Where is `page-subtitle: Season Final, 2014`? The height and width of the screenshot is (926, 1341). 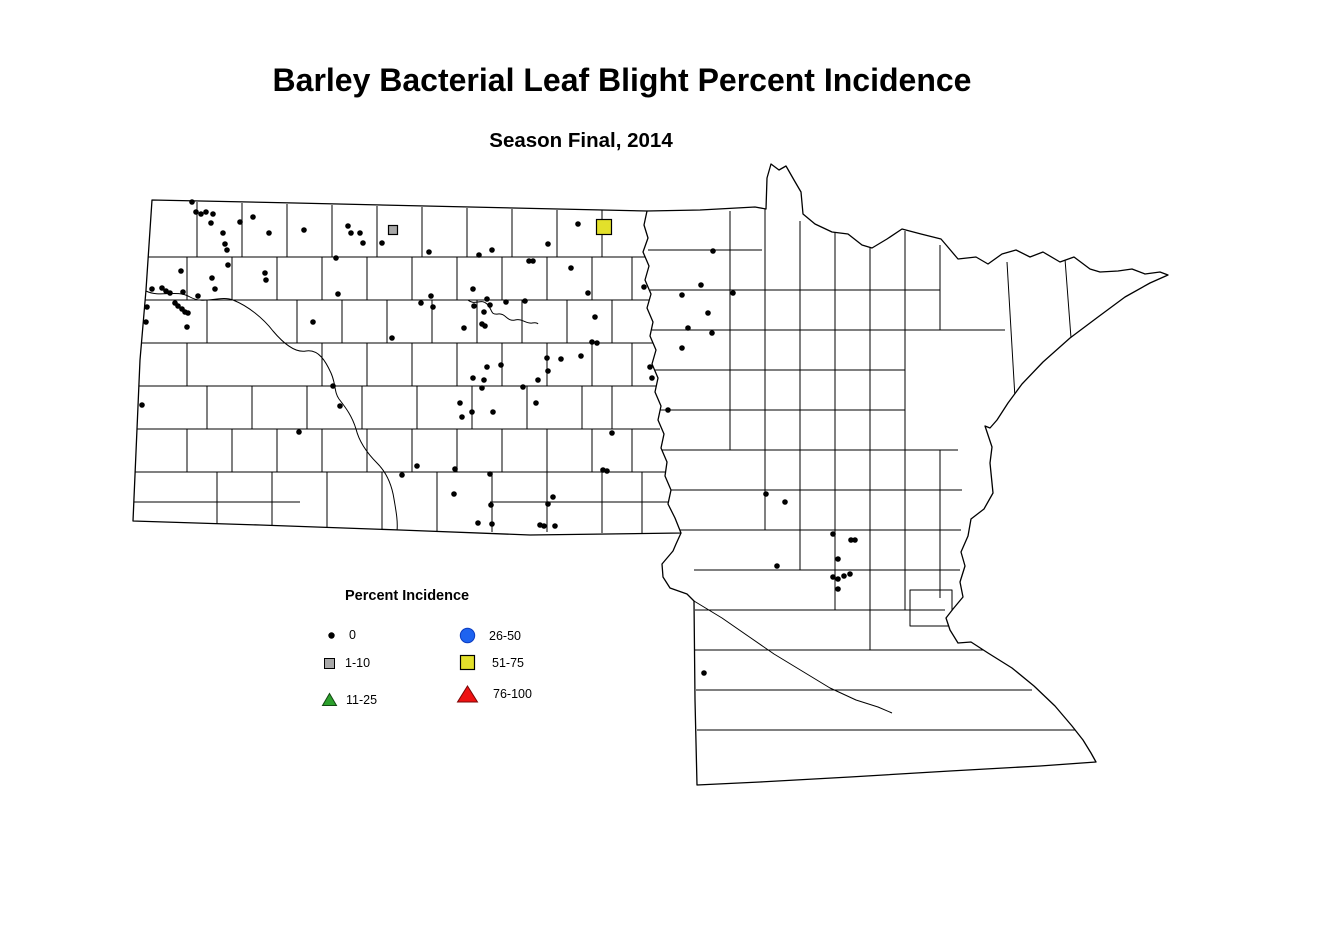
page-subtitle: Season Final, 2014 is located at coordinates (581, 140).